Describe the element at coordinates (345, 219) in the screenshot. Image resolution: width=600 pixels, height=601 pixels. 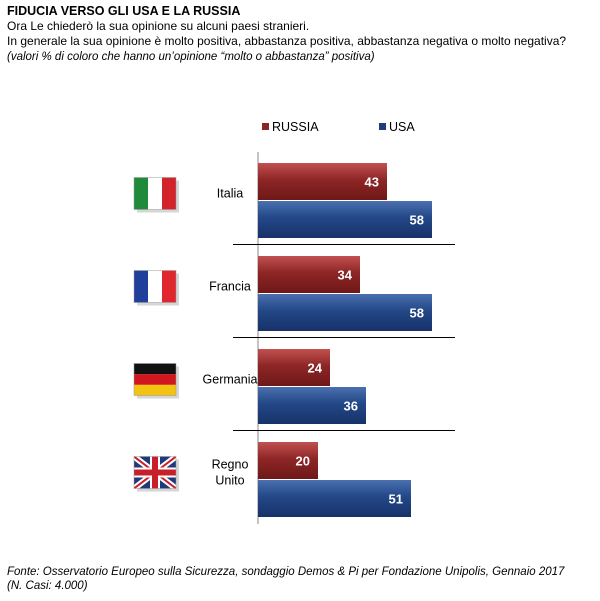
I see `bar-usa-italia` at that location.